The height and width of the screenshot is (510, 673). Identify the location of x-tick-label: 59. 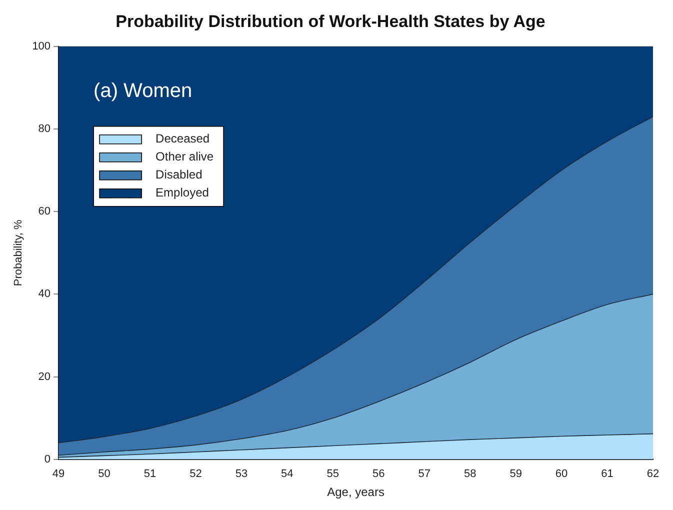
(516, 474).